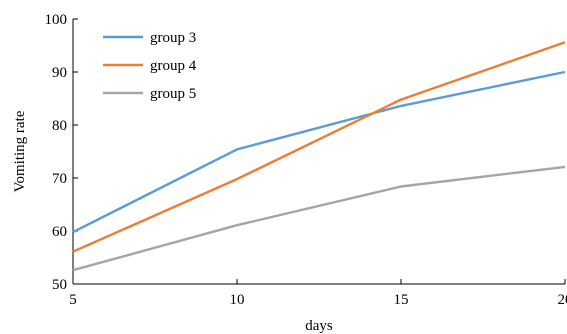  Describe the element at coordinates (56, 20) in the screenshot. I see `y-tick-label: 100` at that location.